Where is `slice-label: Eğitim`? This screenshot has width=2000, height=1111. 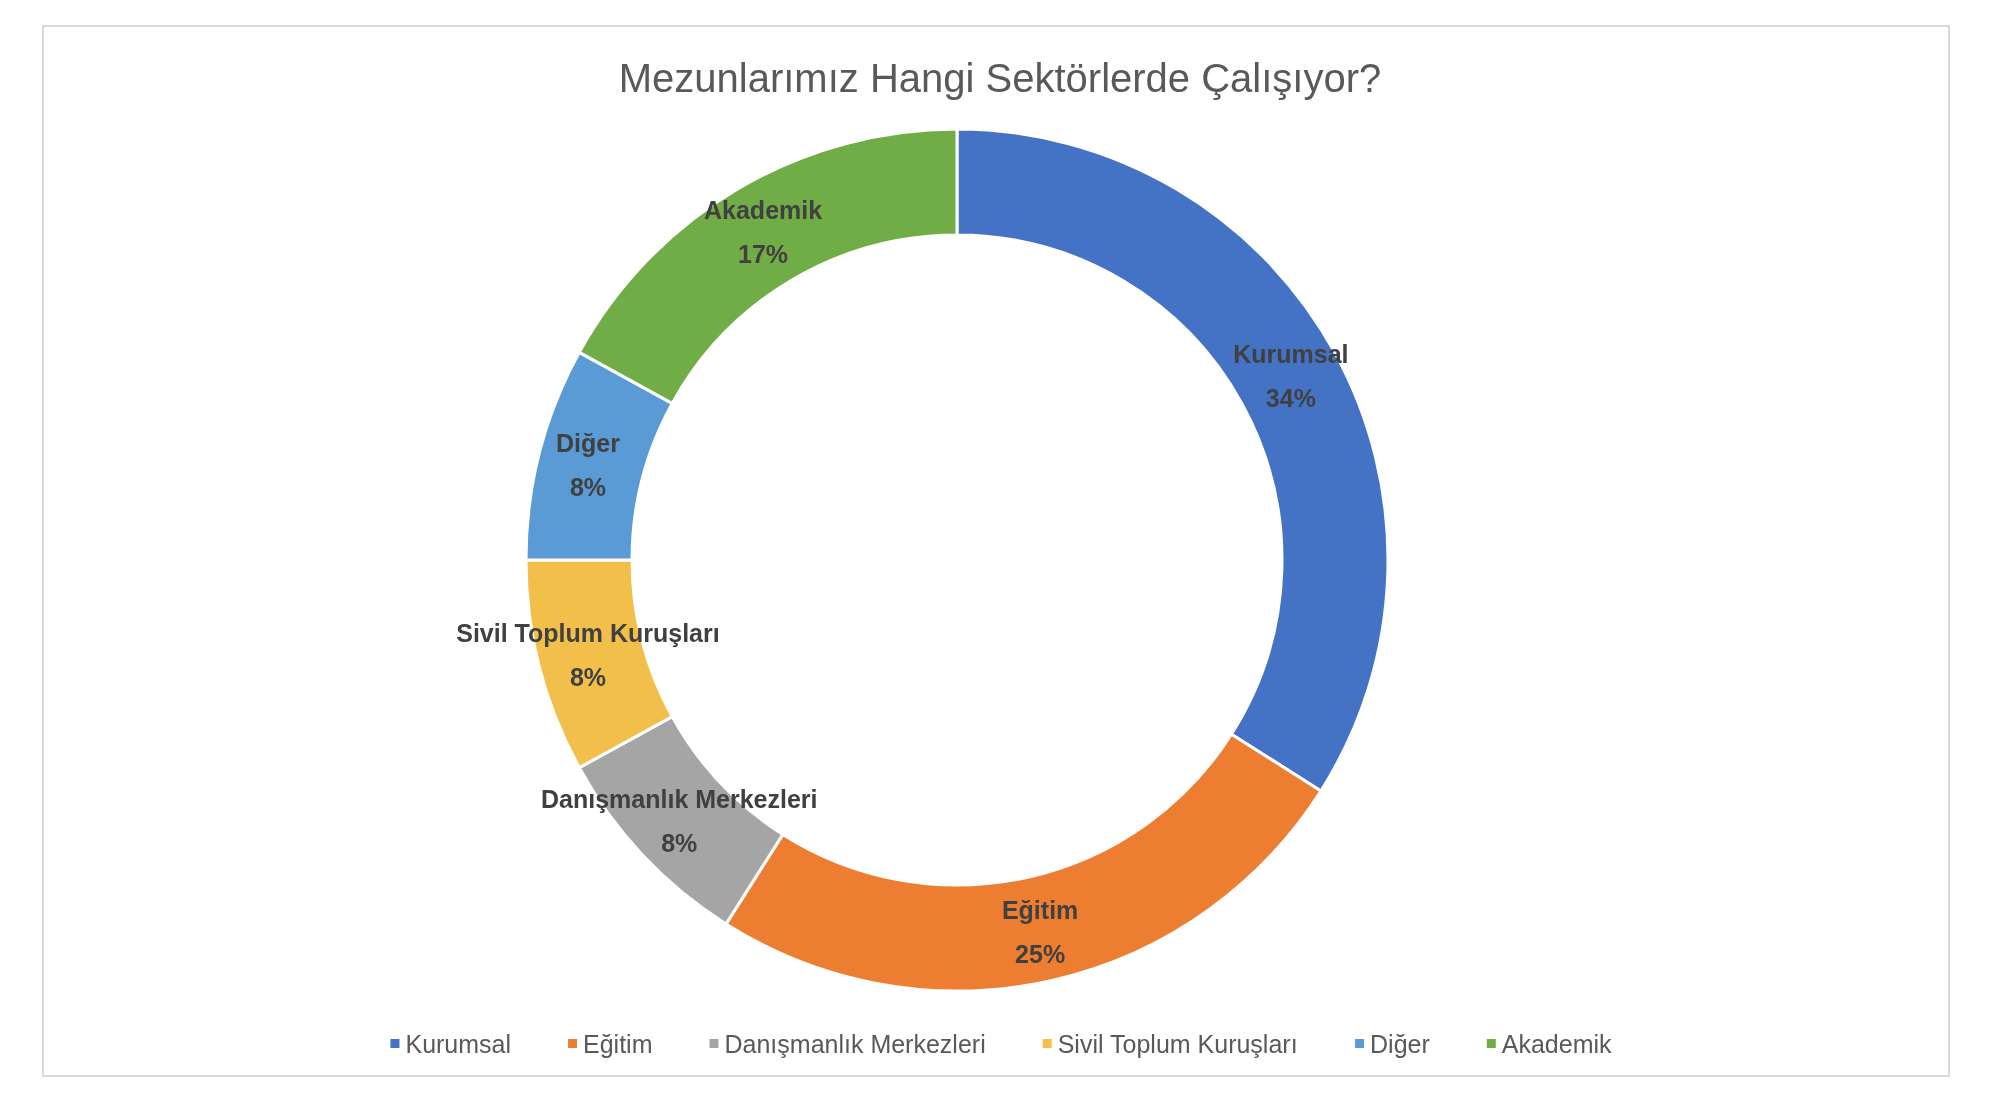
slice-label: Eğitim is located at coordinates (1040, 909).